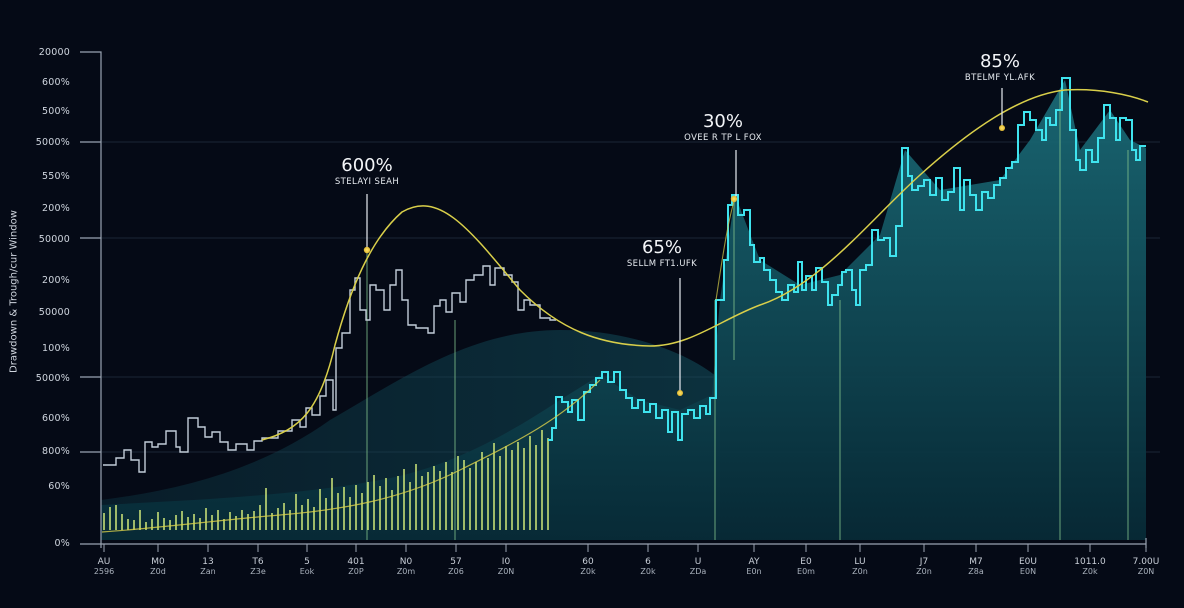 This screenshot has width=1184, height=608. I want to click on x-tick-label: AY E0n, so click(754, 566).